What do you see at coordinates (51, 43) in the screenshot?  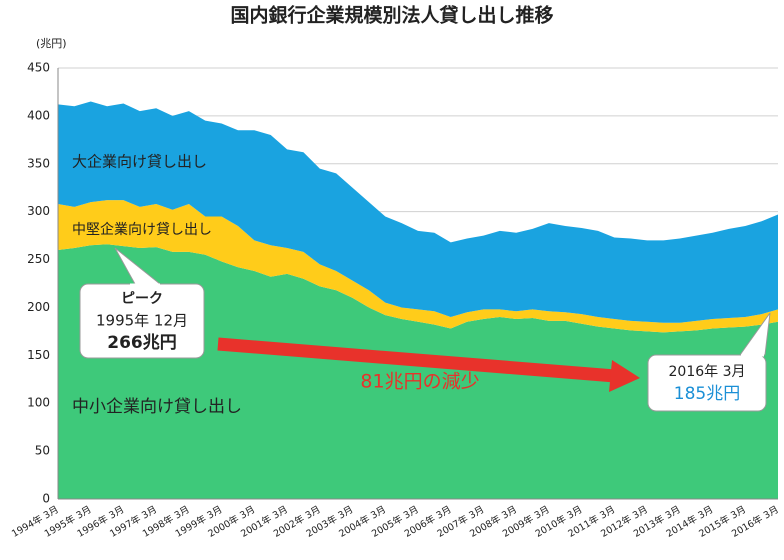 I see `y-unit: (兆円)` at bounding box center [51, 43].